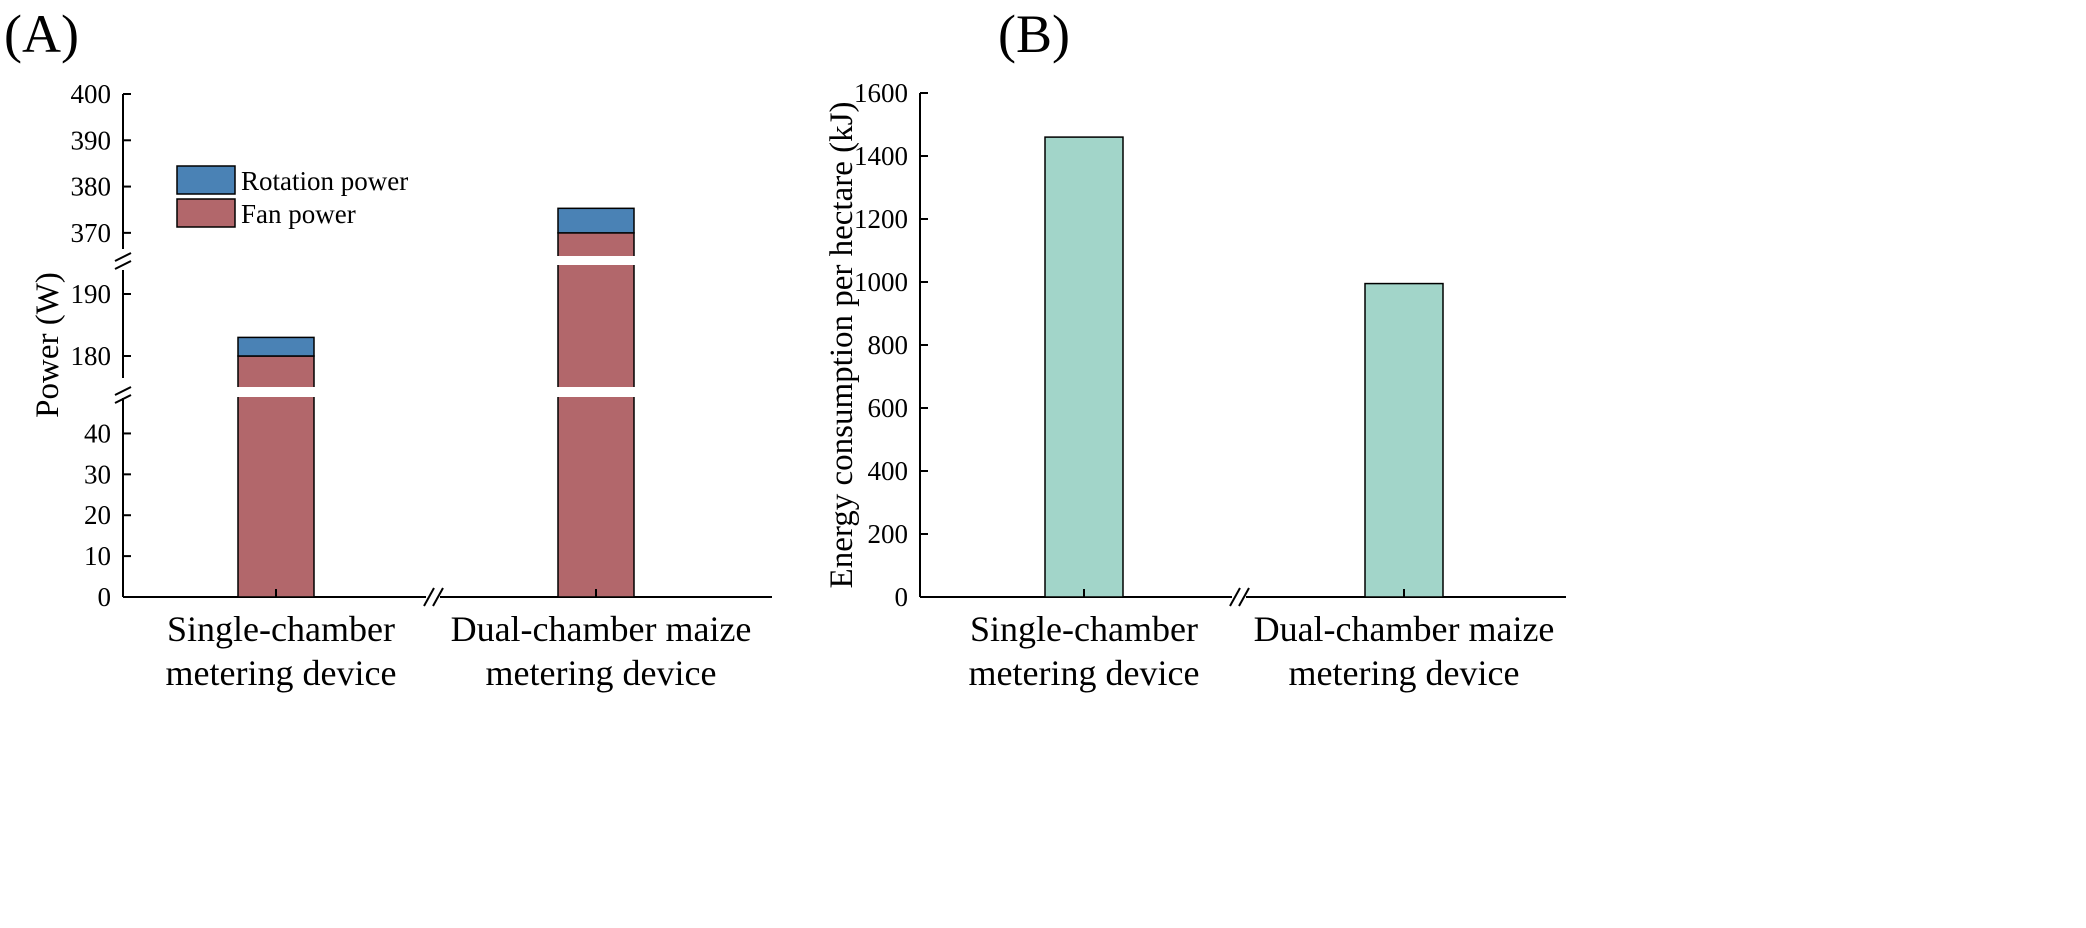 This screenshot has height=928, width=2086. What do you see at coordinates (324, 181) in the screenshot?
I see `legend-label-a: Rotation power` at bounding box center [324, 181].